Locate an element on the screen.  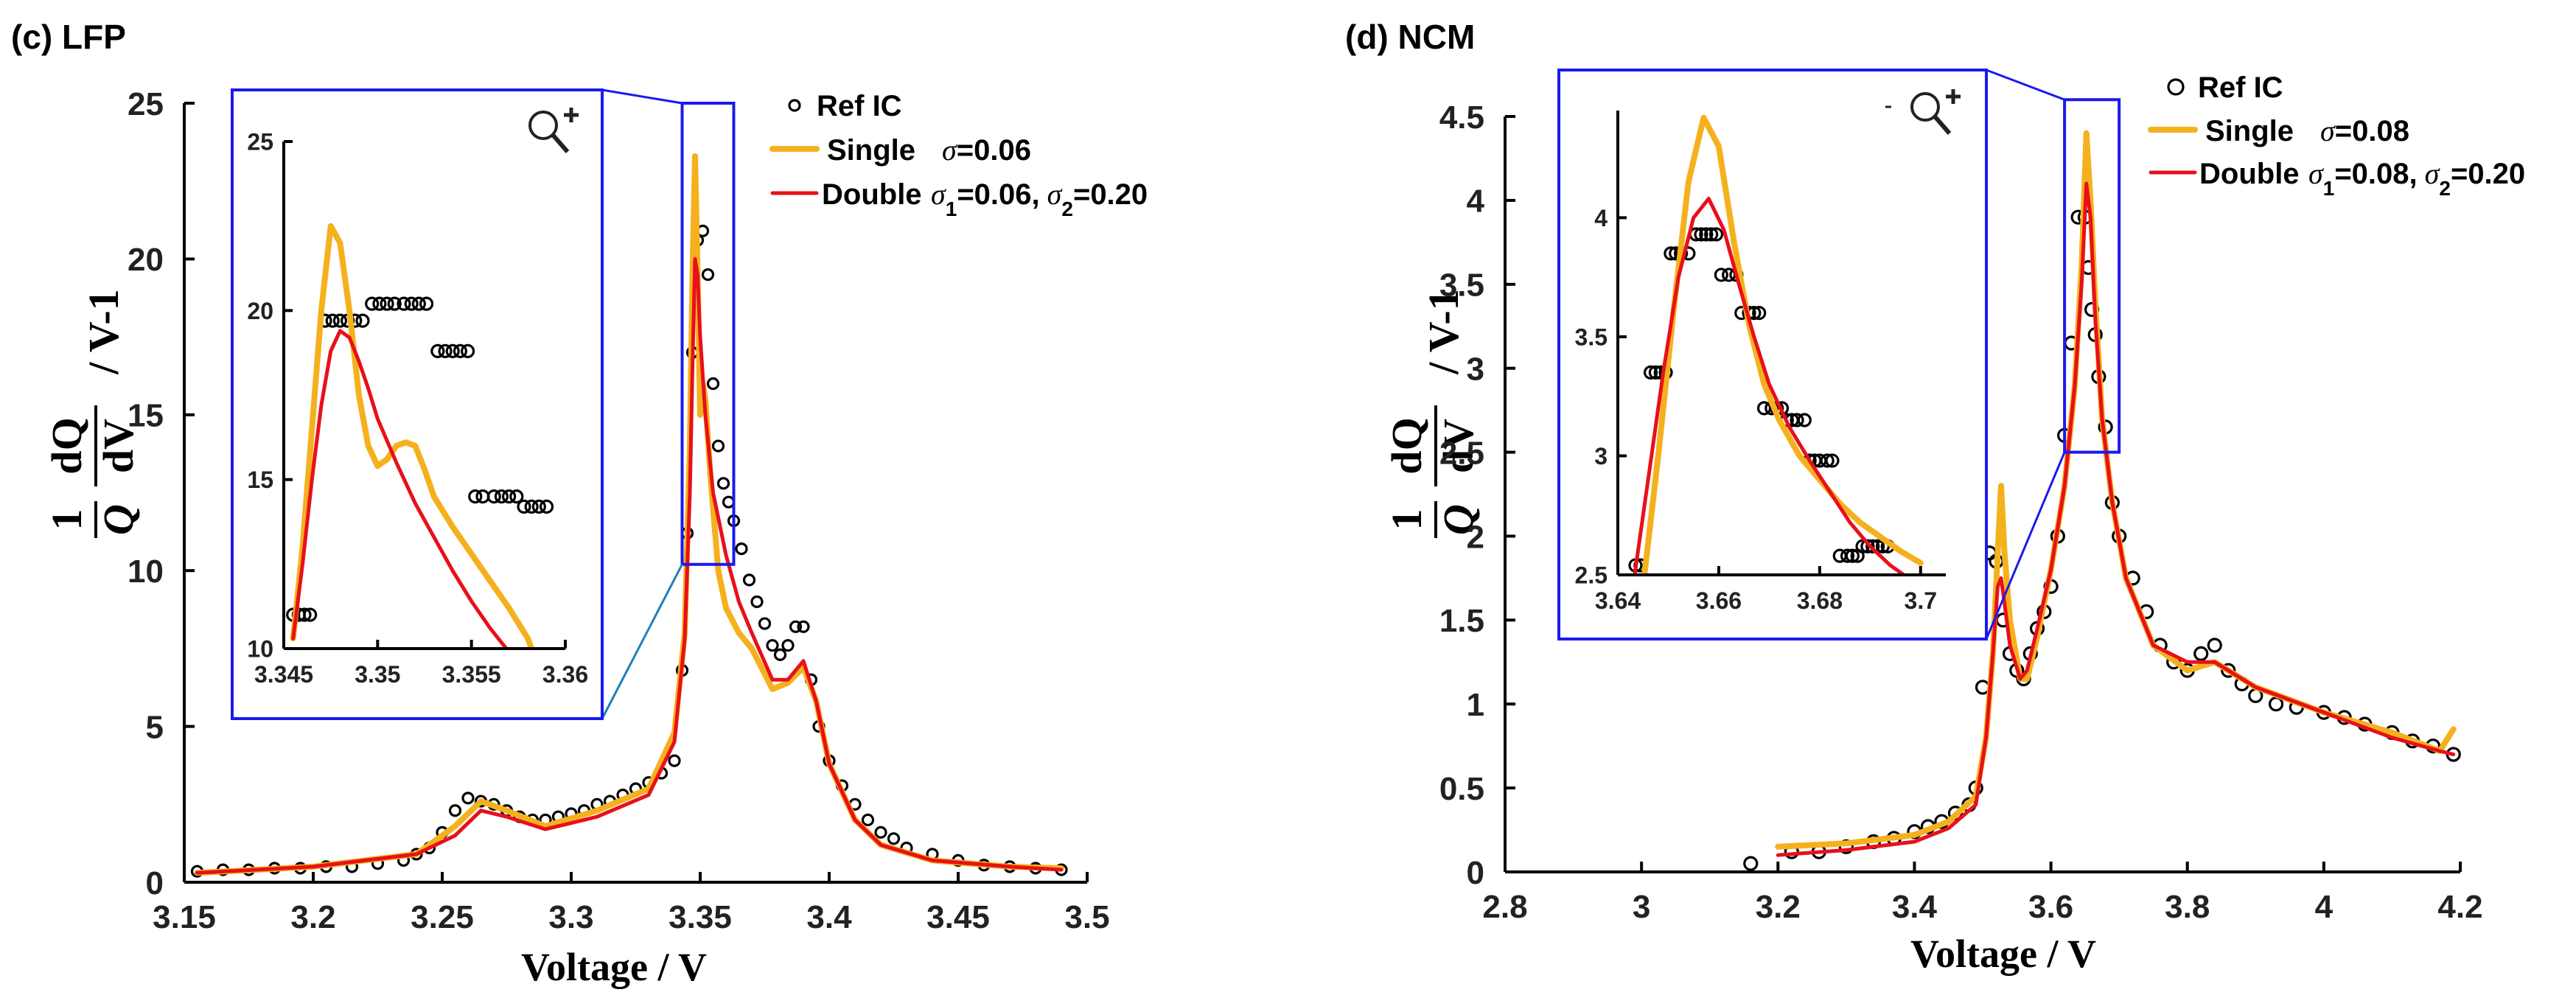
ncm-legend-double-sigma: σ1=0.08, σ2=0.20 is located at coordinates (2416, 179).